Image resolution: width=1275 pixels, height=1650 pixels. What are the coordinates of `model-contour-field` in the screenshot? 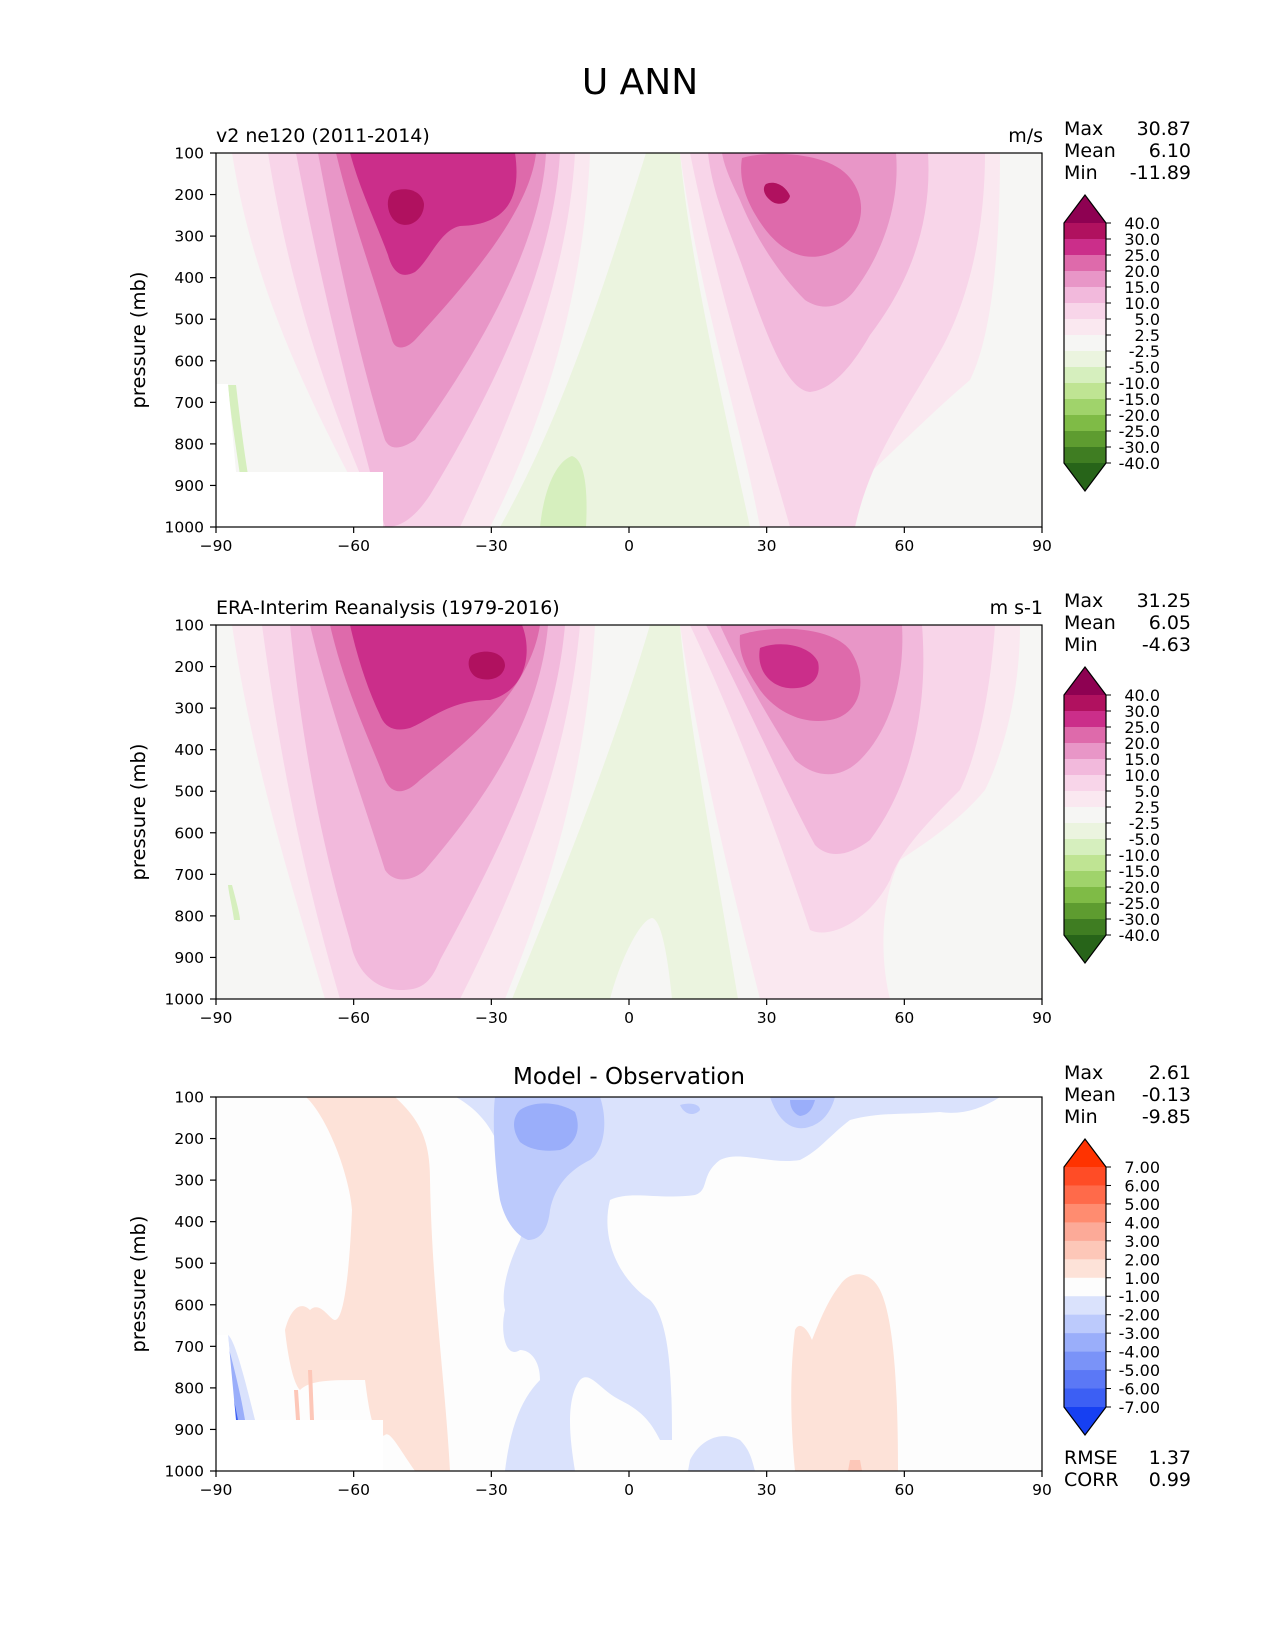 It's located at (629, 340).